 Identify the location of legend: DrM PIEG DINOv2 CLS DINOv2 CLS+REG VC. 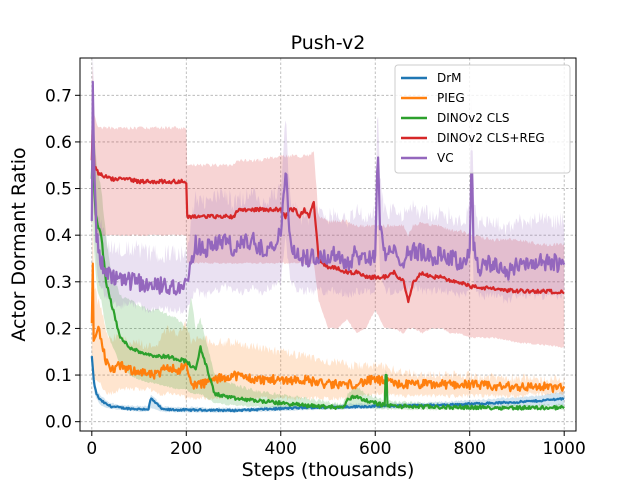
(482, 119).